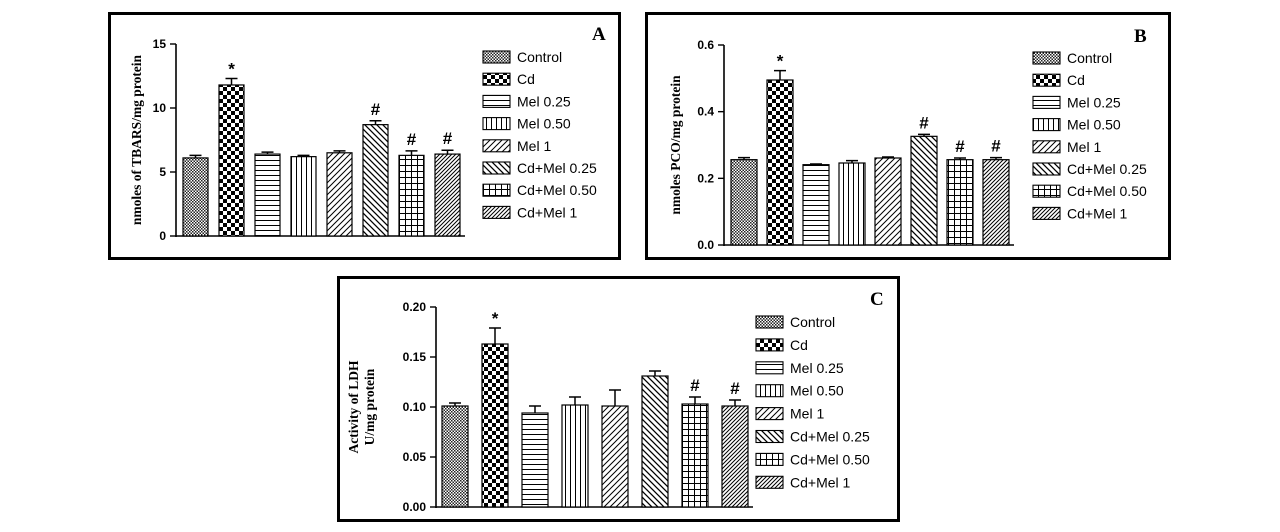 This screenshot has width=1280, height=532. What do you see at coordinates (1089, 58) in the screenshot?
I see `chart-b-legend-label: Control` at bounding box center [1089, 58].